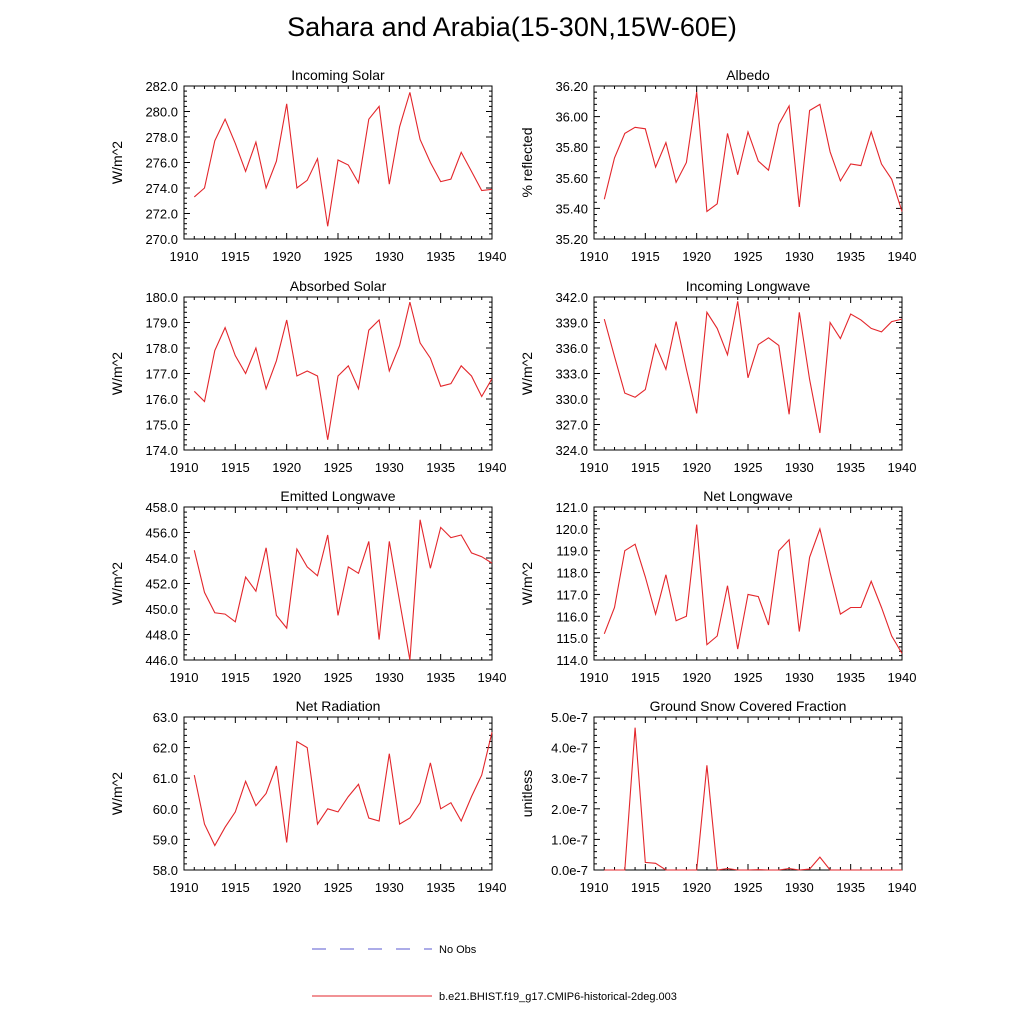 The image size is (1024, 1024). I want to click on y-tick-label: 327.0, so click(571, 425).